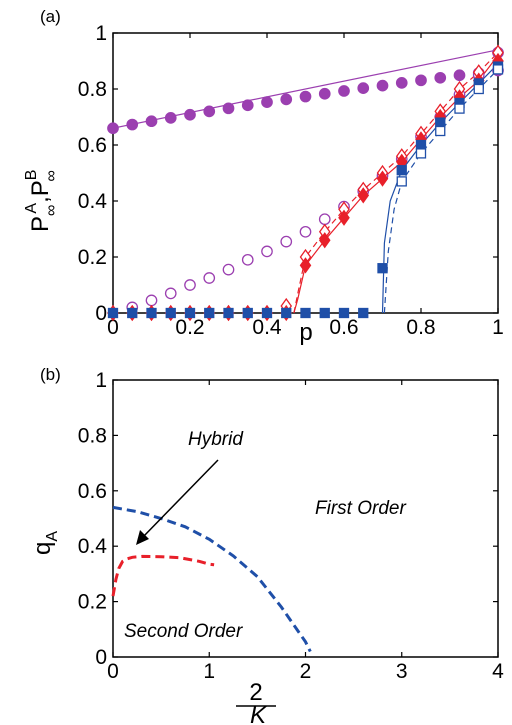 Image resolution: width=512 pixels, height=725 pixels. I want to click on y-label-sub1: ∞, so click(51, 210).